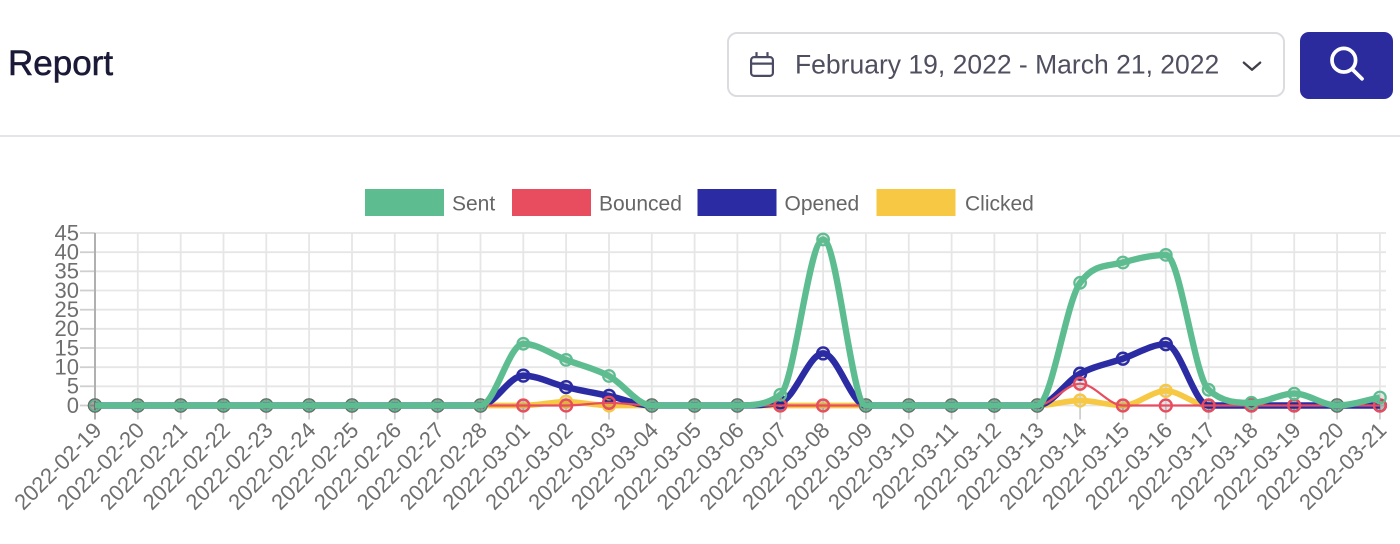 The image size is (1400, 544). Describe the element at coordinates (640, 204) in the screenshot. I see `svg-text: Bounced` at that location.